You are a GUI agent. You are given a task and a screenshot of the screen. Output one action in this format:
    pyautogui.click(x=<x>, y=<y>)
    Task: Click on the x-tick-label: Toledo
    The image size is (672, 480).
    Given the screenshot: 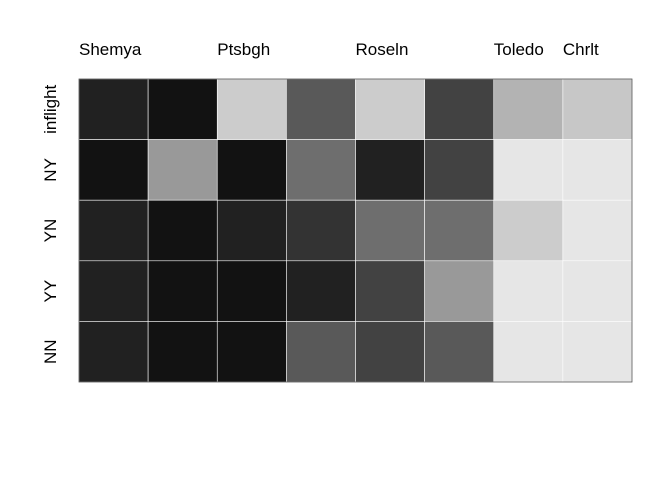 What is the action you would take?
    pyautogui.click(x=519, y=49)
    